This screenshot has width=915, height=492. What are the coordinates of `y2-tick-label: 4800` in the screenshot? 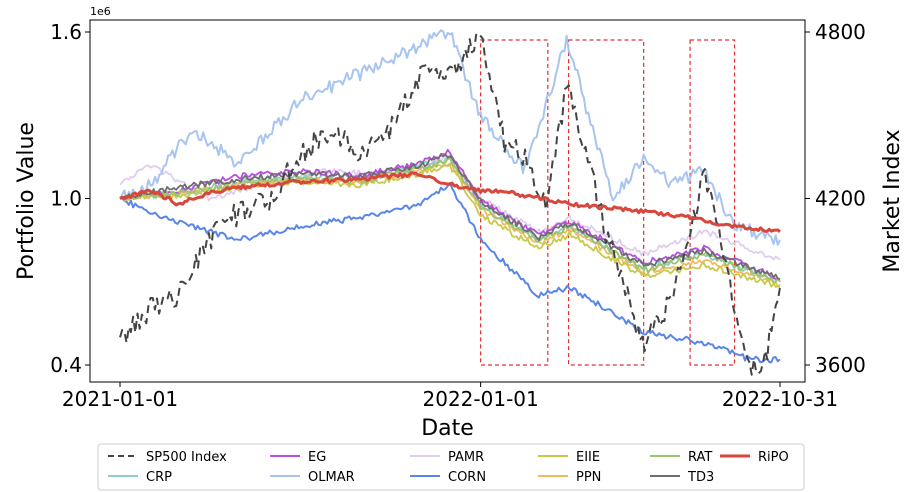 It's located at (840, 32).